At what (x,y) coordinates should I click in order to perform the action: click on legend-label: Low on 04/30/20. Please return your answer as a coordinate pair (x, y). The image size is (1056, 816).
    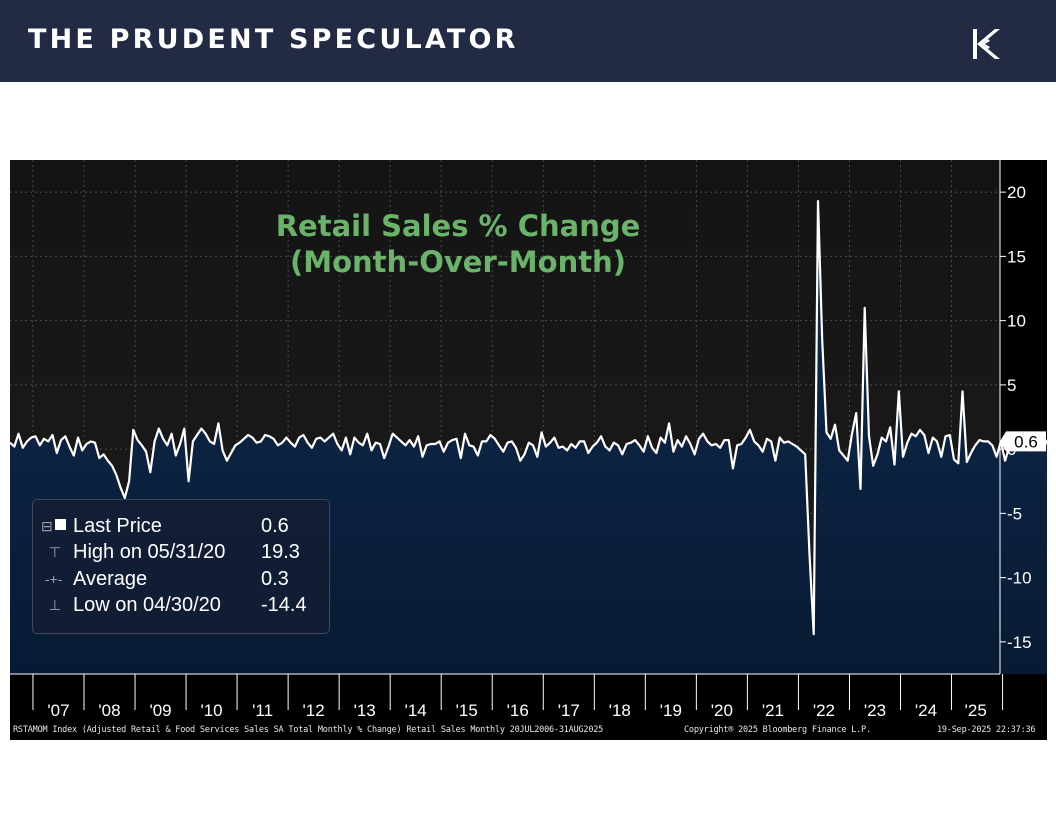
    Looking at the image, I should click on (147, 605).